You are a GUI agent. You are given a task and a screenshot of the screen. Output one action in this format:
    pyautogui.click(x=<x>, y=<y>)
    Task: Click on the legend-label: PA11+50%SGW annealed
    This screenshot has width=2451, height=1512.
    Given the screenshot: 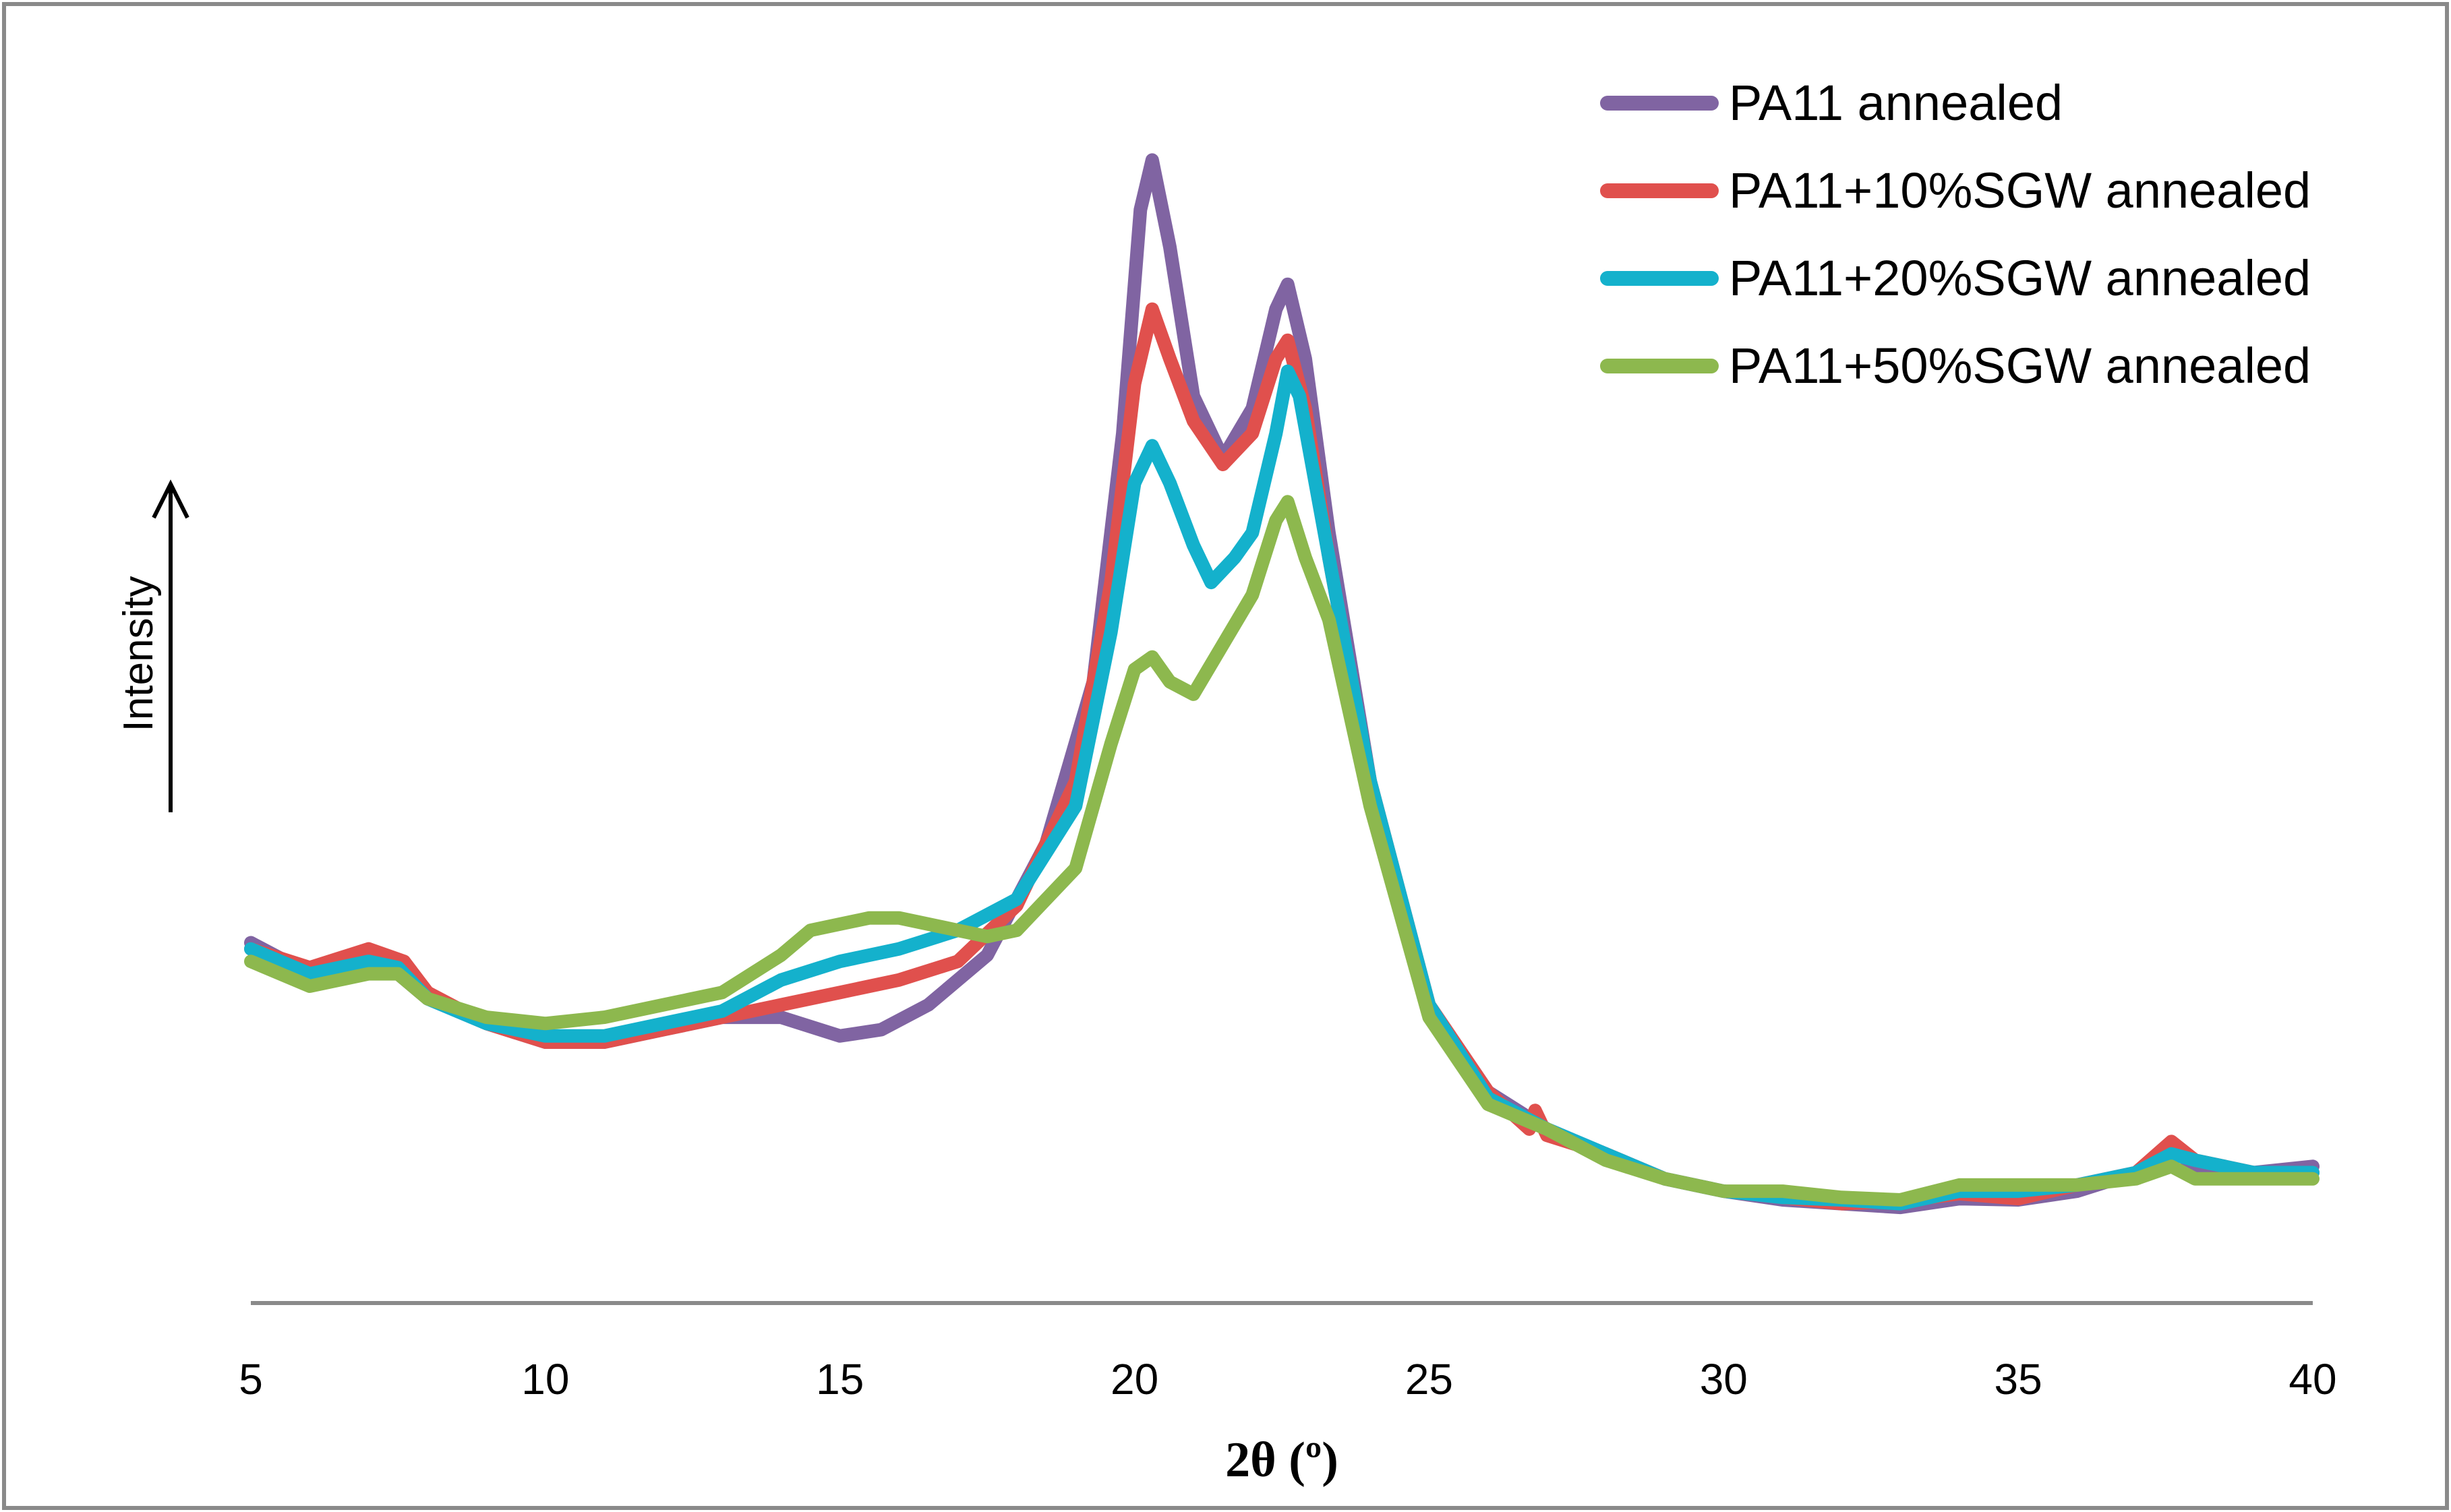 What is the action you would take?
    pyautogui.click(x=2020, y=366)
    